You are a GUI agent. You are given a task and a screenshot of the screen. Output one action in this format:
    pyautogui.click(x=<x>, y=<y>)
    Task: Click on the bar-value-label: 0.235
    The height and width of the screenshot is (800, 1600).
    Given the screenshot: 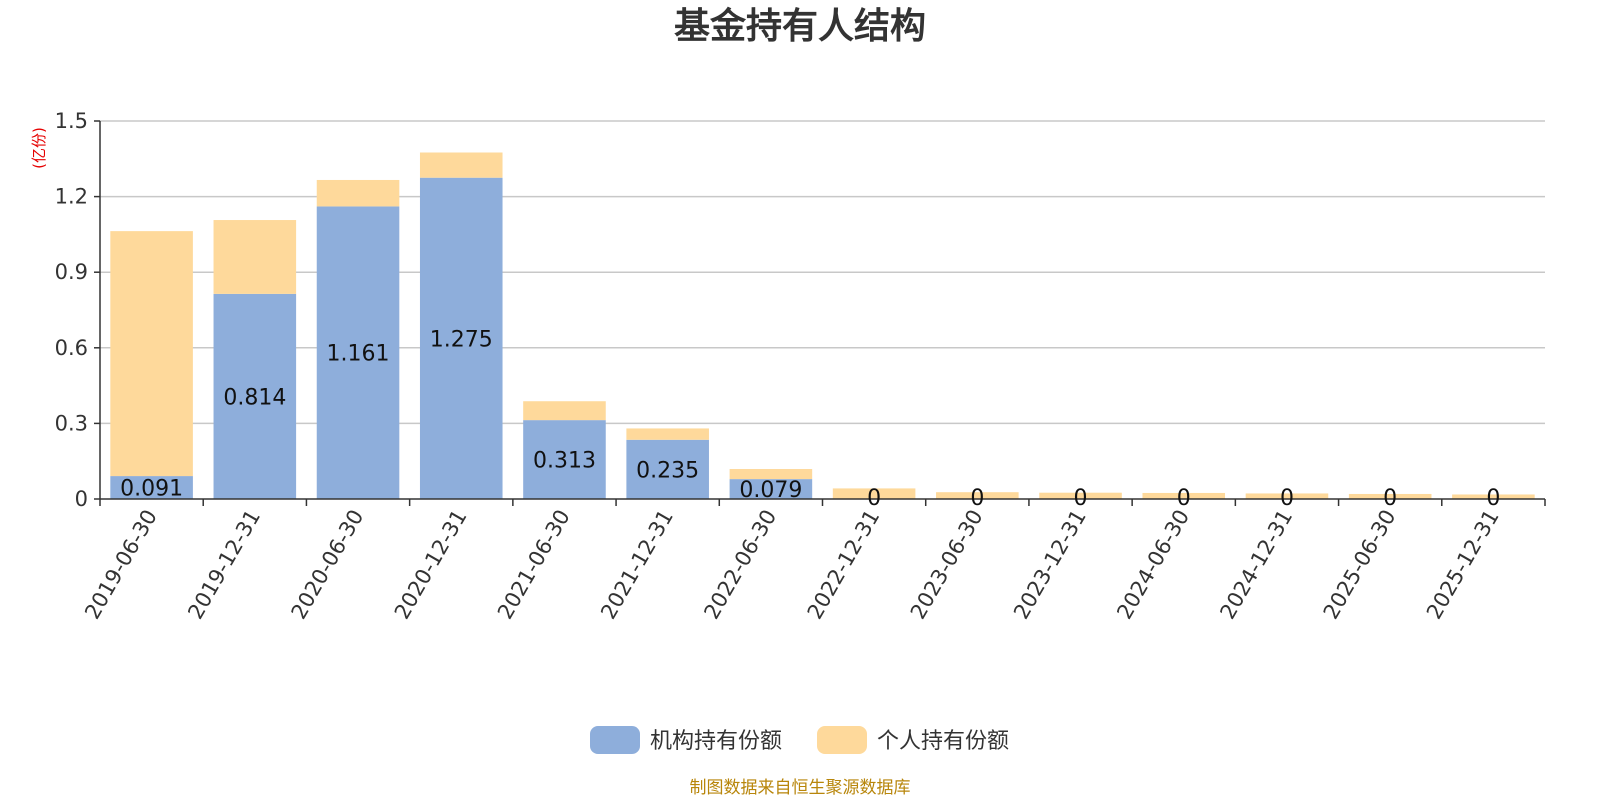 What is the action you would take?
    pyautogui.click(x=667, y=470)
    